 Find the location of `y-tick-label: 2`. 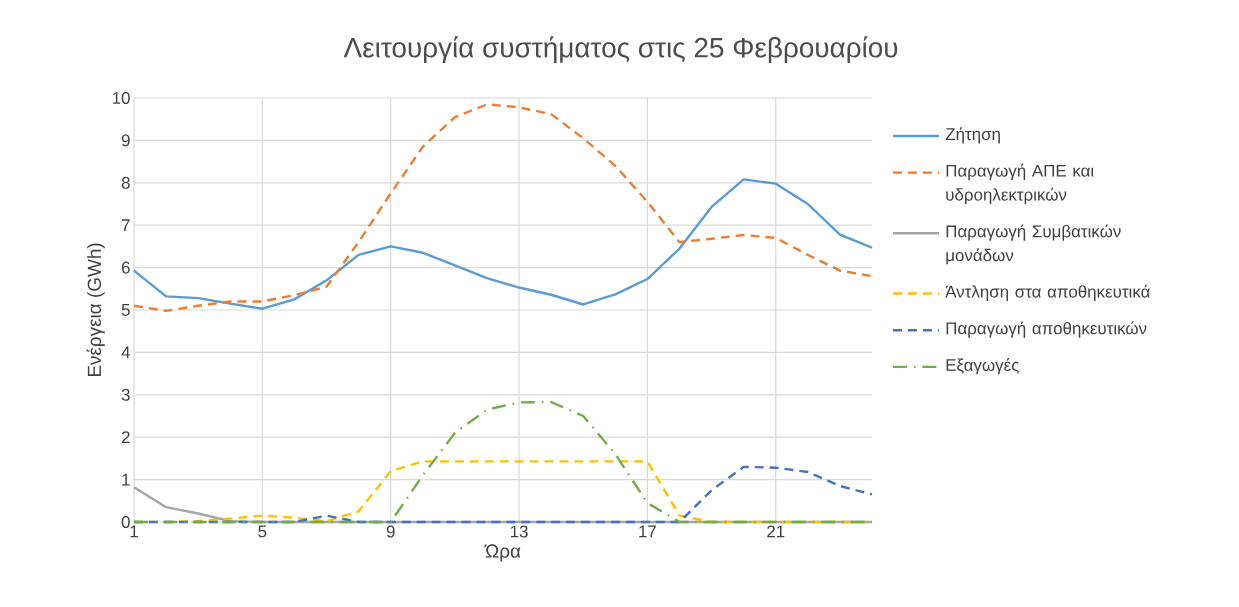

y-tick-label: 2 is located at coordinates (125, 437).